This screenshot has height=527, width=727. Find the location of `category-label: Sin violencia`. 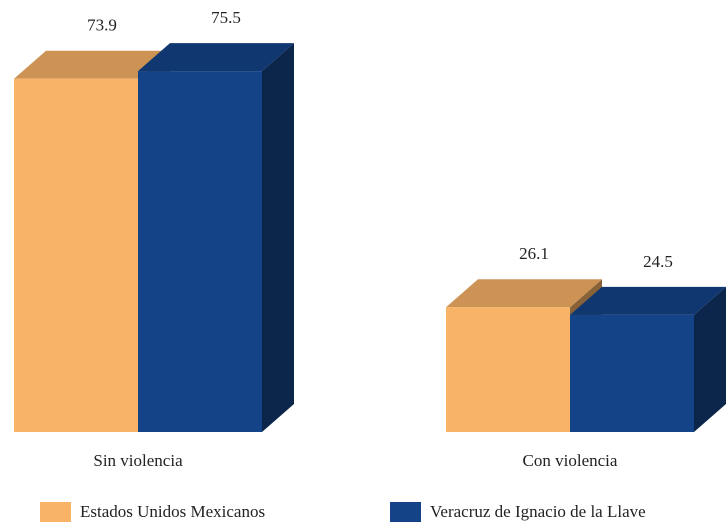

category-label: Sin violencia is located at coordinates (138, 460).